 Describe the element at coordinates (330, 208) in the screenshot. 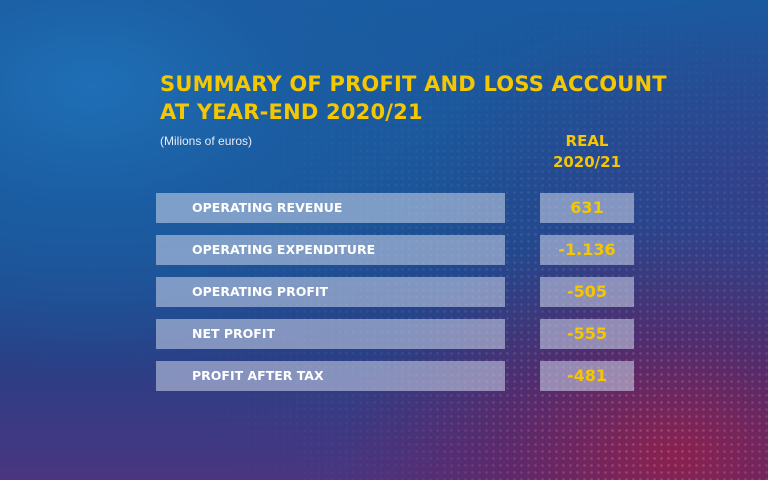

I see `row-label: OPERATING REVENUE` at that location.